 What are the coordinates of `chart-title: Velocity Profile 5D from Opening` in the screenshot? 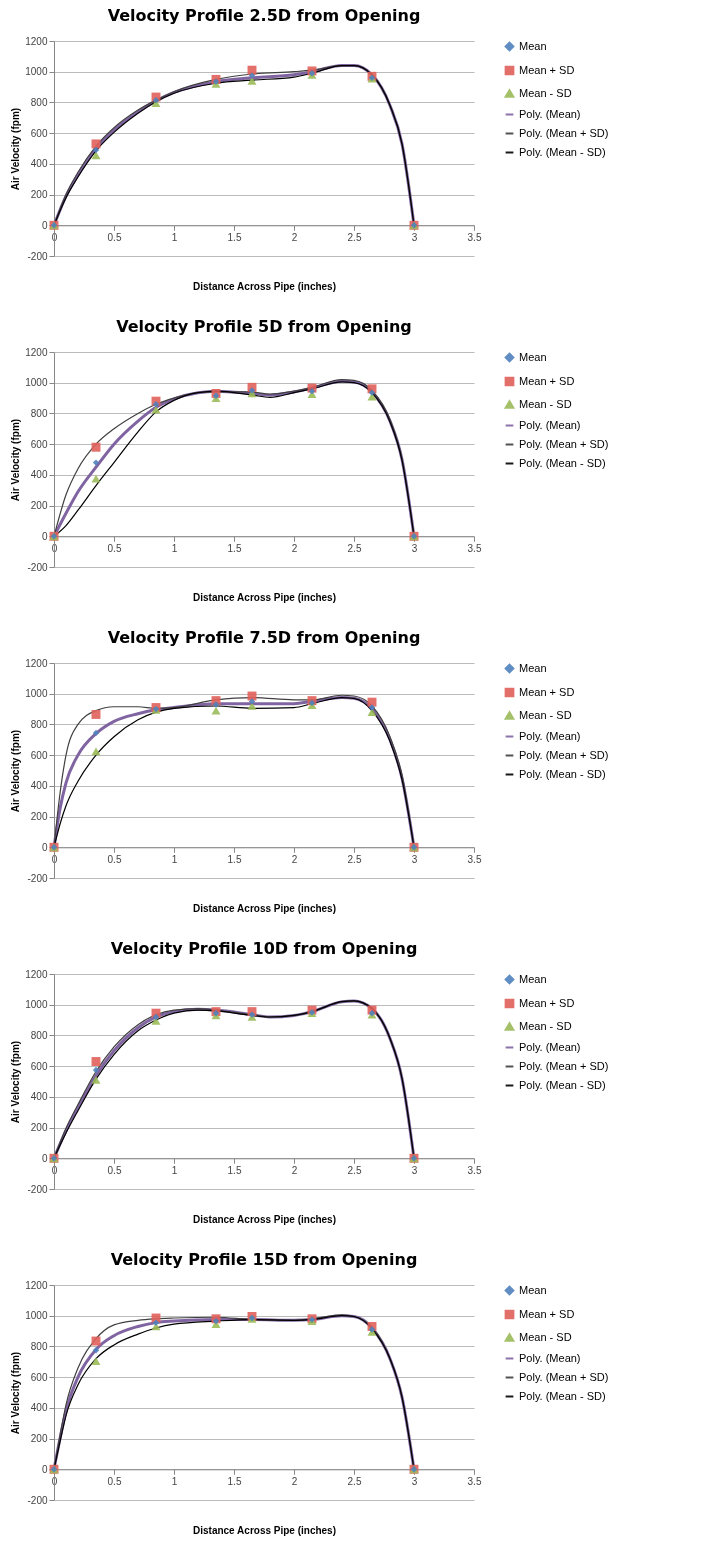 It's located at (264, 326).